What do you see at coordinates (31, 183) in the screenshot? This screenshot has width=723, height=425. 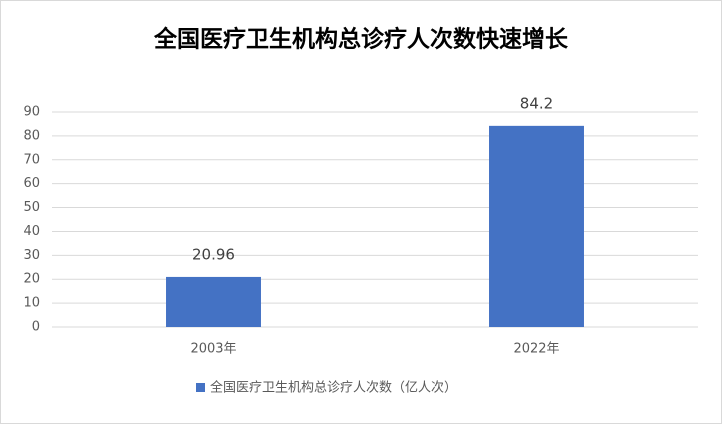 I see `y-tick-label: 60` at bounding box center [31, 183].